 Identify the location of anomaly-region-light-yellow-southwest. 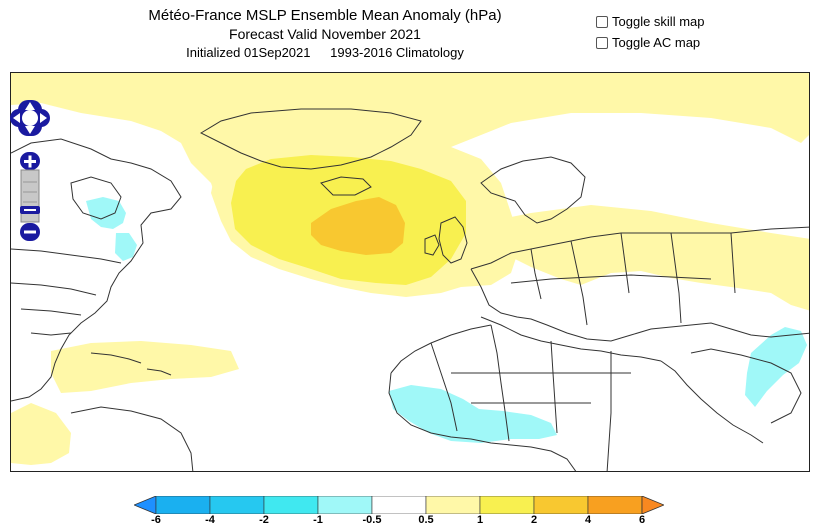
(41, 434).